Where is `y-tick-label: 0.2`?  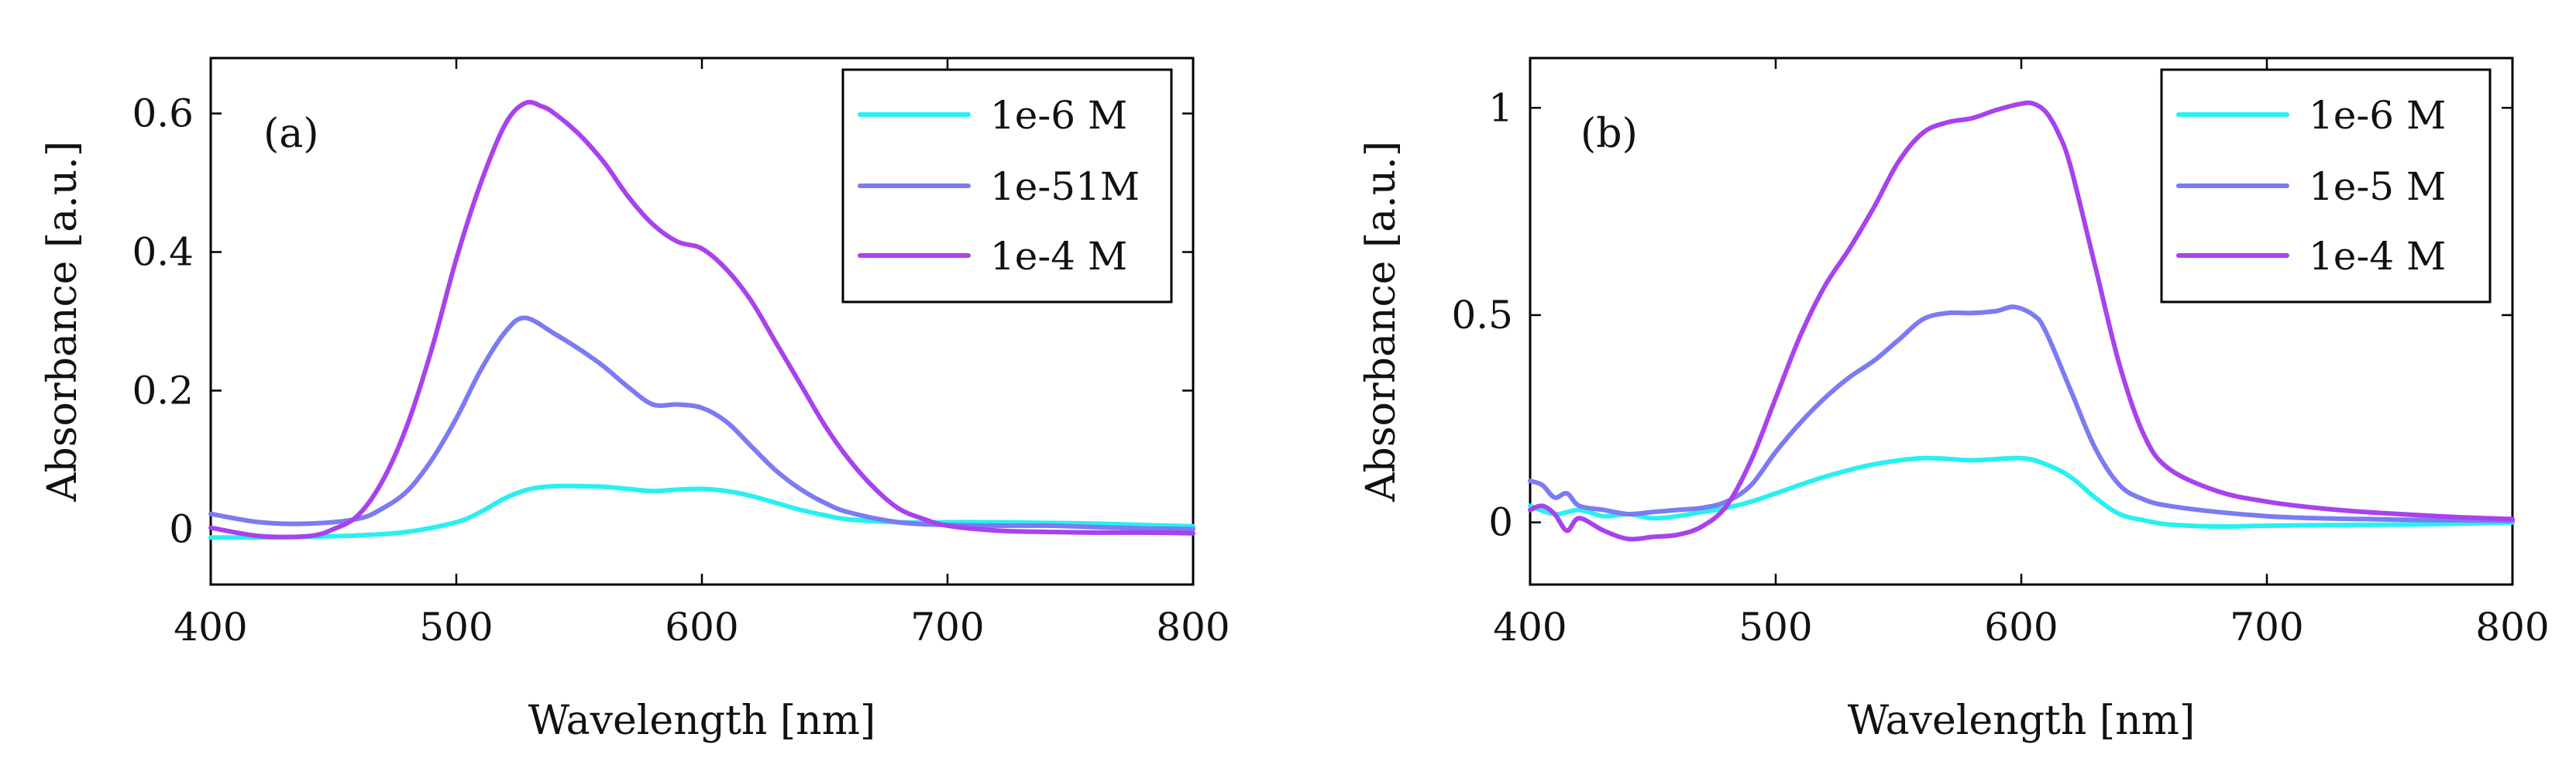 y-tick-label: 0.2 is located at coordinates (163, 390).